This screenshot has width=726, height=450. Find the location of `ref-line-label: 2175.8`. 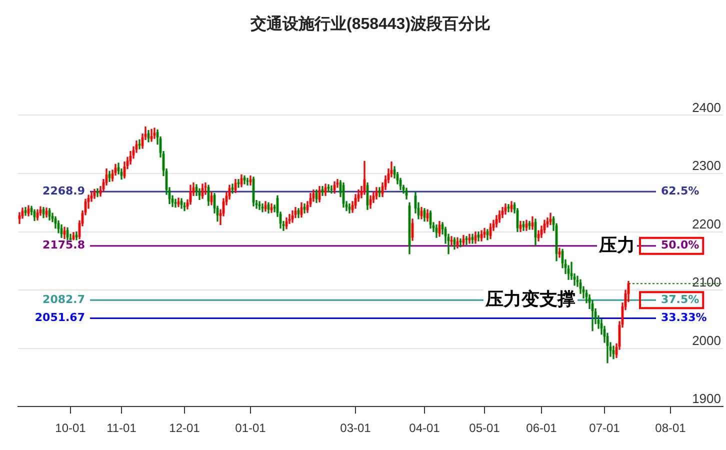

ref-line-label: 2175.8 is located at coordinates (63, 245).